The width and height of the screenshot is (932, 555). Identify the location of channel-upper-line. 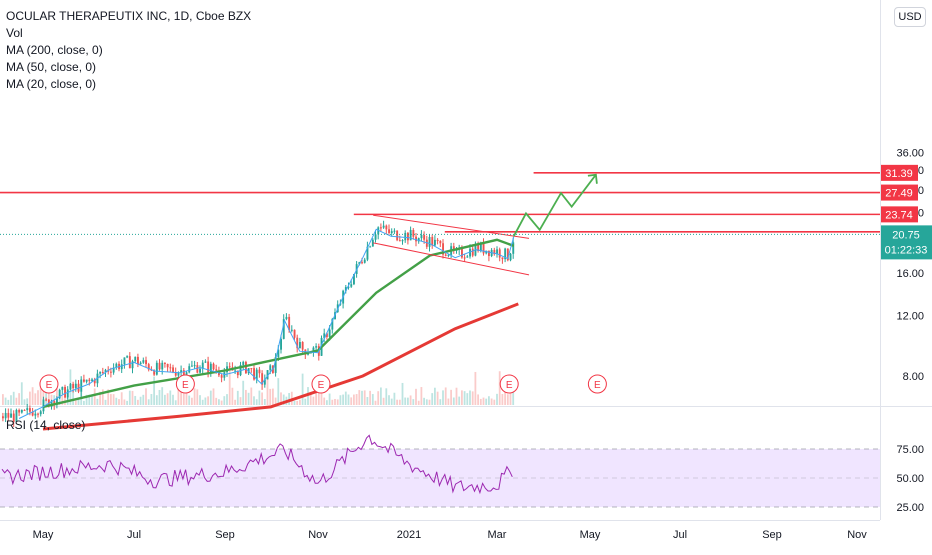
(451, 226).